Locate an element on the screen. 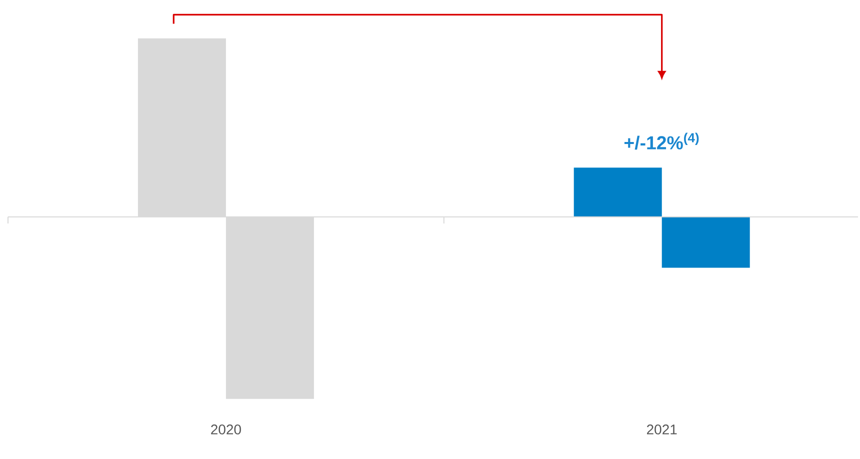 The image size is (860, 459). x-tick-label: 2020 is located at coordinates (226, 429).